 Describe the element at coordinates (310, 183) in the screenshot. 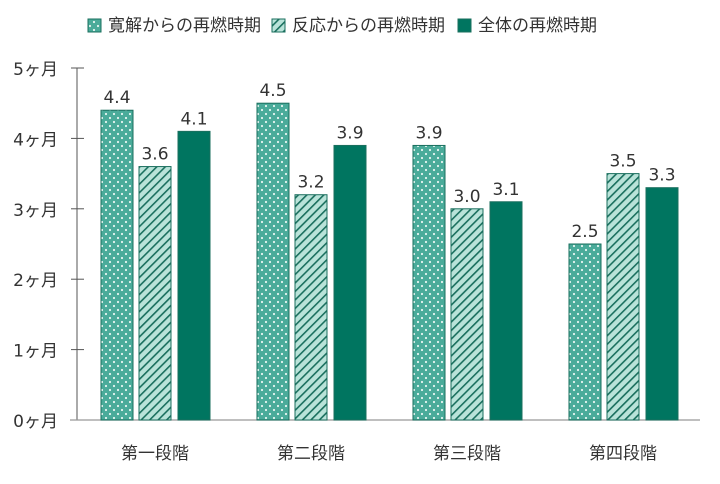

I see `data-label: 3.2` at that location.